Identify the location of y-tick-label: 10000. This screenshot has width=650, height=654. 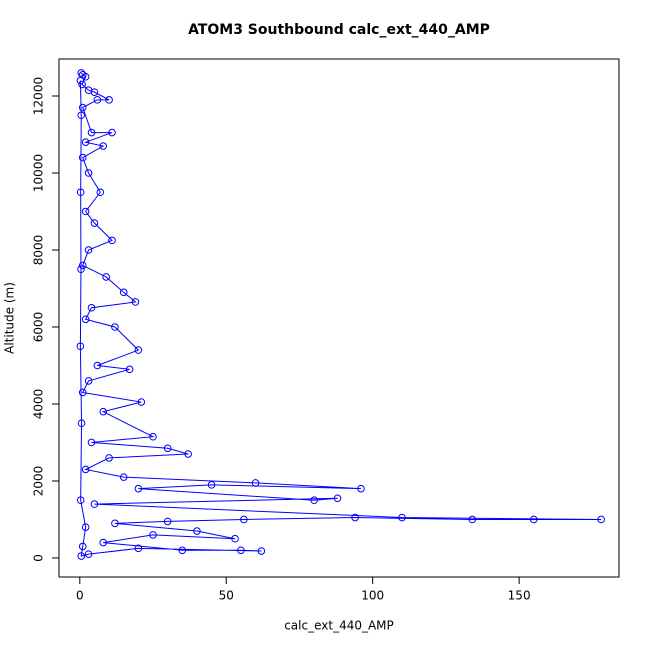
(39, 173).